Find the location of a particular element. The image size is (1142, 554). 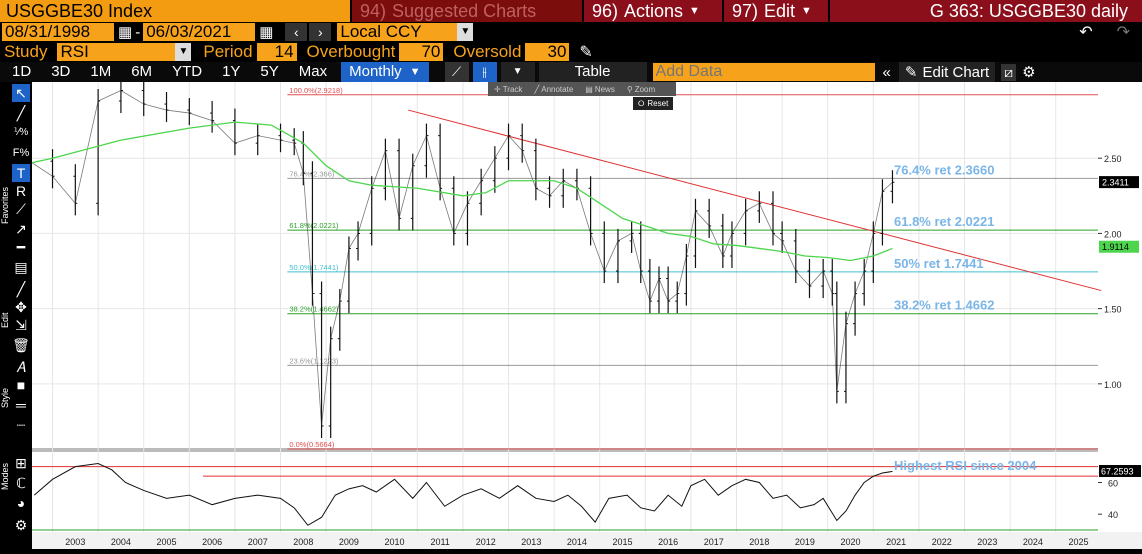

fib-level-label: 61.8%(2.0221) is located at coordinates (314, 225).